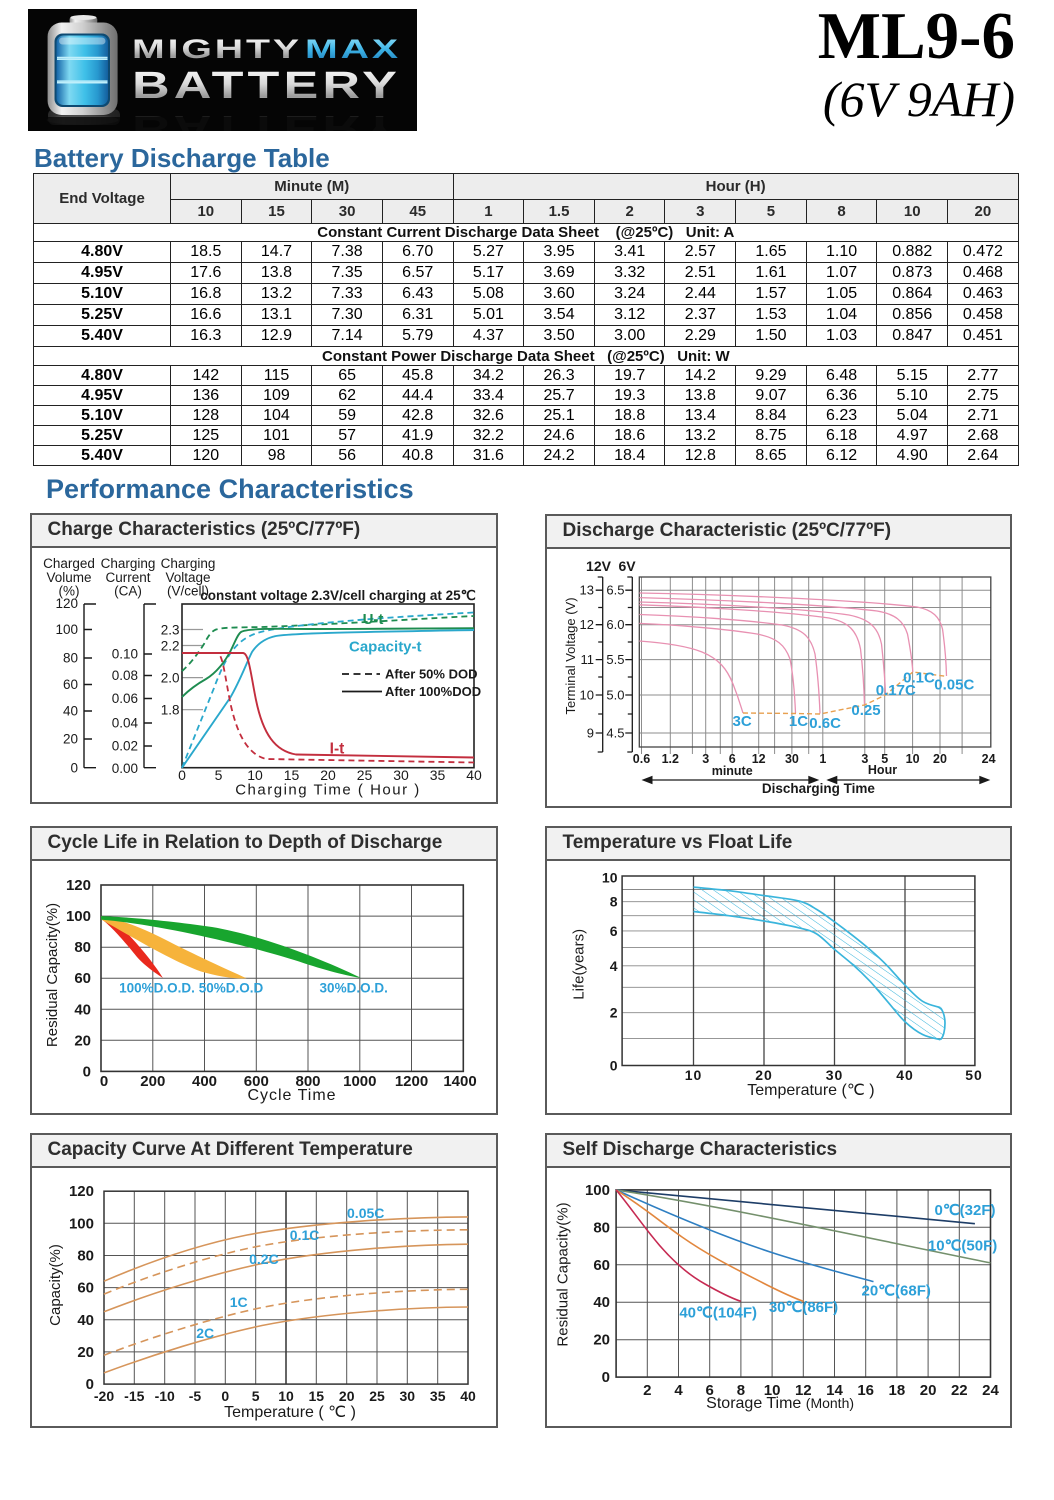 The image size is (1054, 1500). I want to click on svg-text: 0.08, so click(124, 675).